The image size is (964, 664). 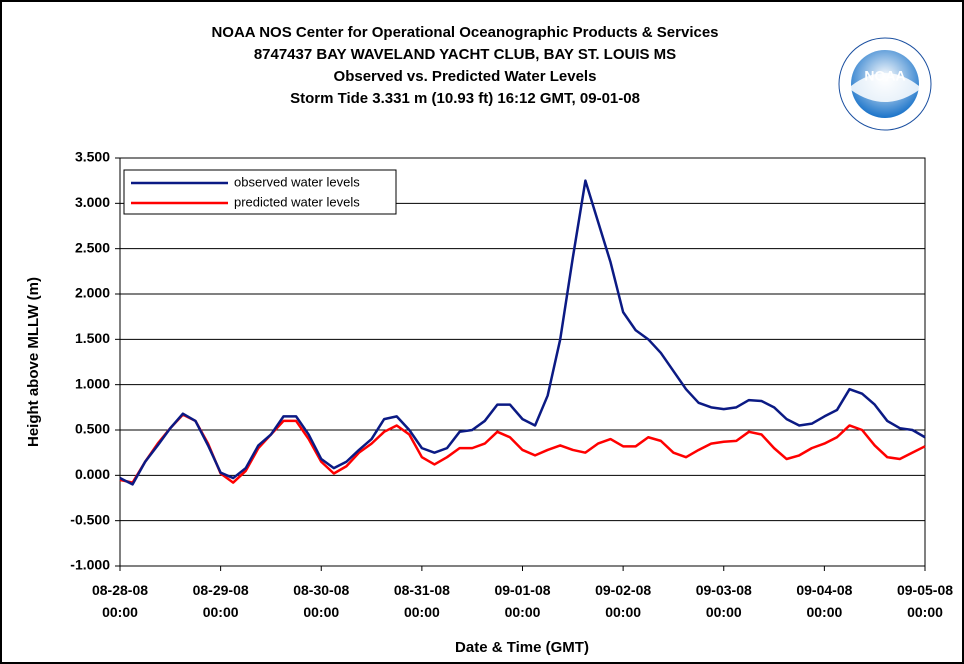 What do you see at coordinates (92, 157) in the screenshot?
I see `y-tick-label: 3.500` at bounding box center [92, 157].